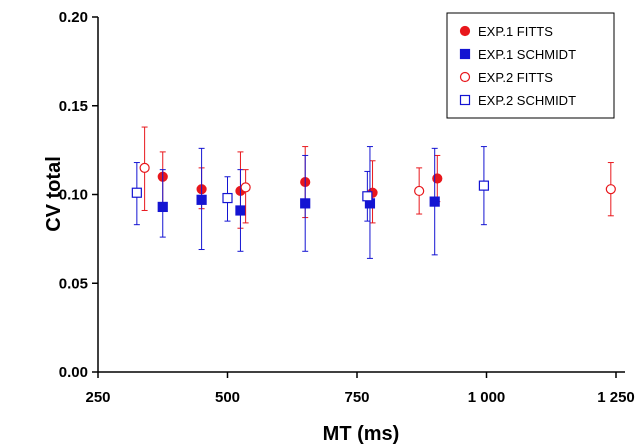 The height and width of the screenshot is (444, 640). Describe the element at coordinates (73, 372) in the screenshot. I see `y-tick-label: 0.00` at that location.